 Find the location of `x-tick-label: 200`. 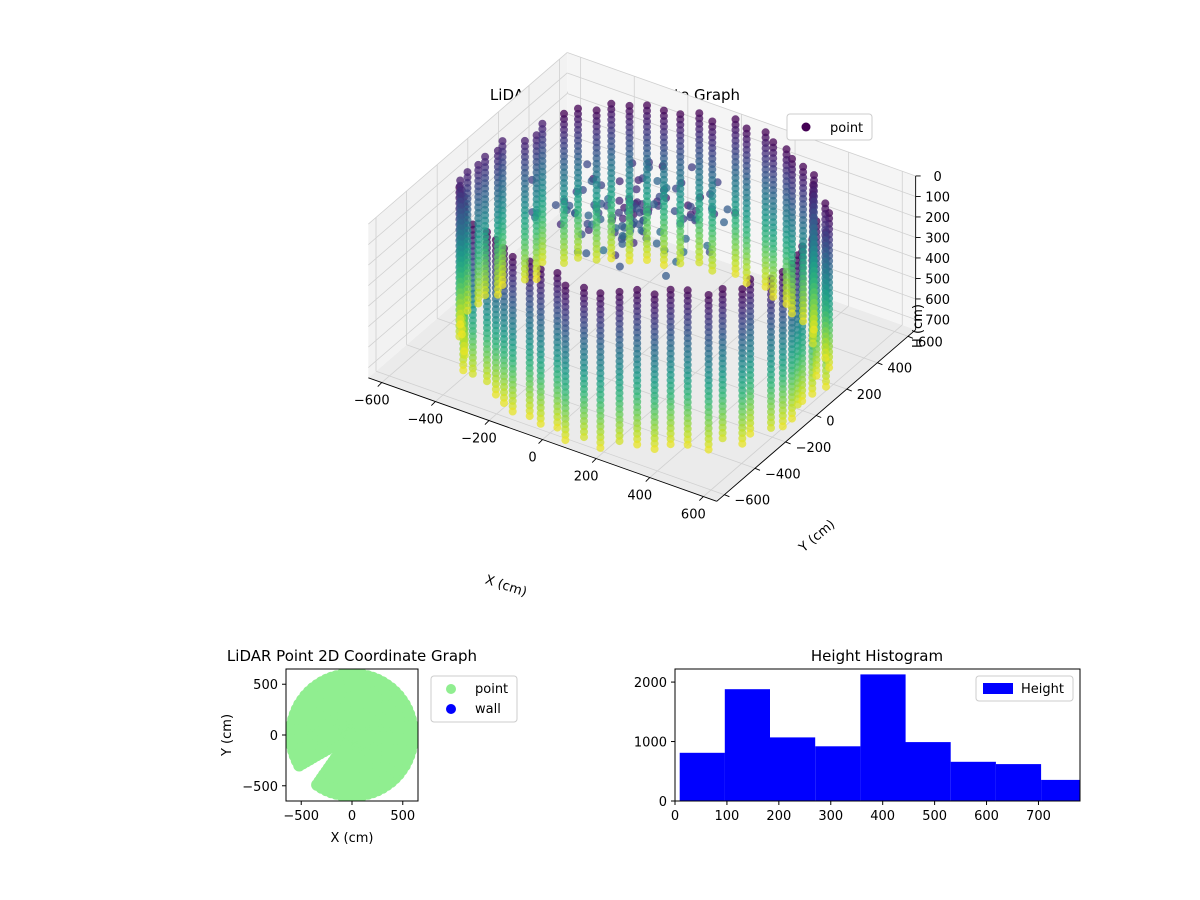

x-tick-label: 200 is located at coordinates (778, 816).